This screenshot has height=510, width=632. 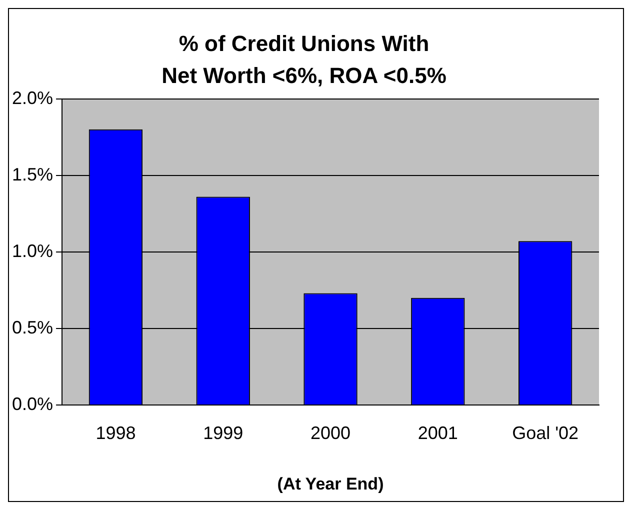 I want to click on x-axis-title: (At Year End), so click(x=330, y=484).